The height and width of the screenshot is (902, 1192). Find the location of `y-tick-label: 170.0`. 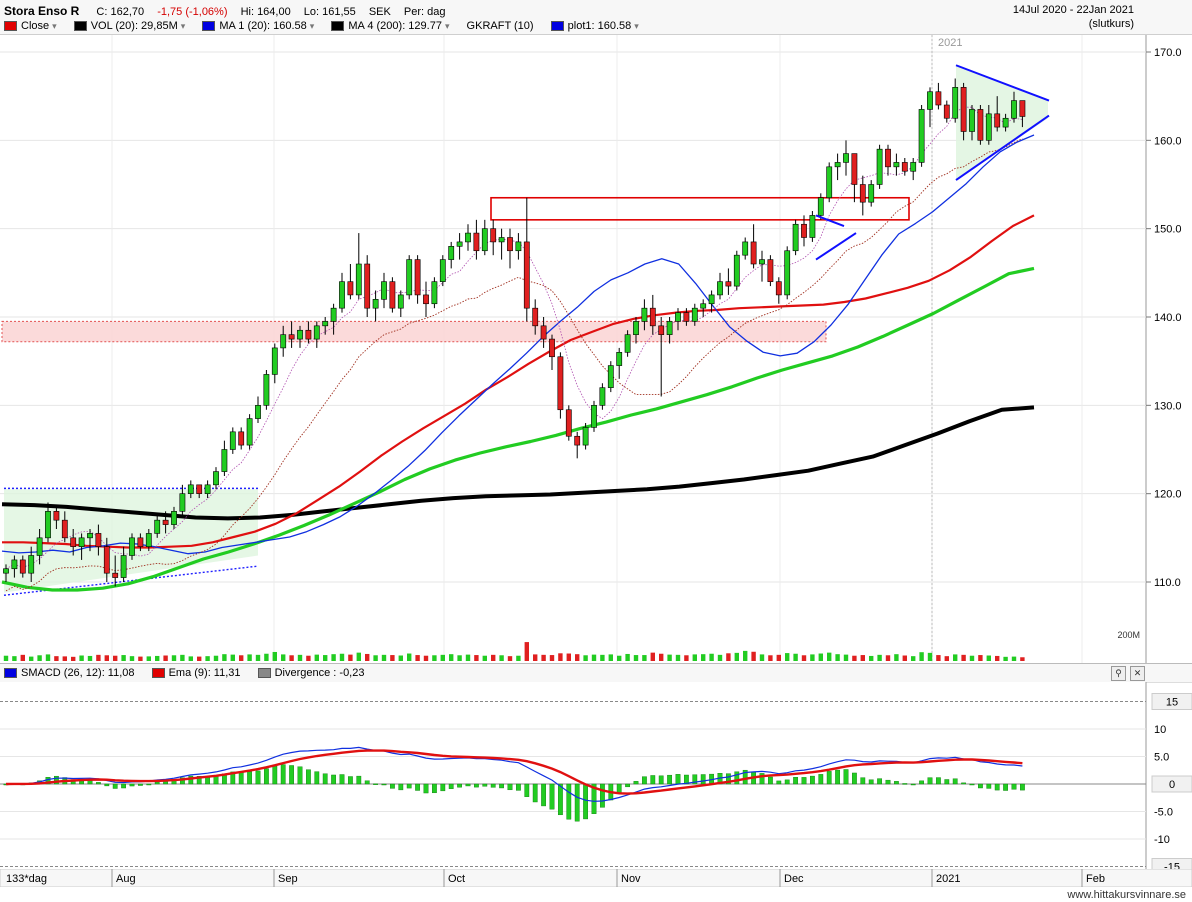

y-tick-label: 170.0 is located at coordinates (1168, 53).